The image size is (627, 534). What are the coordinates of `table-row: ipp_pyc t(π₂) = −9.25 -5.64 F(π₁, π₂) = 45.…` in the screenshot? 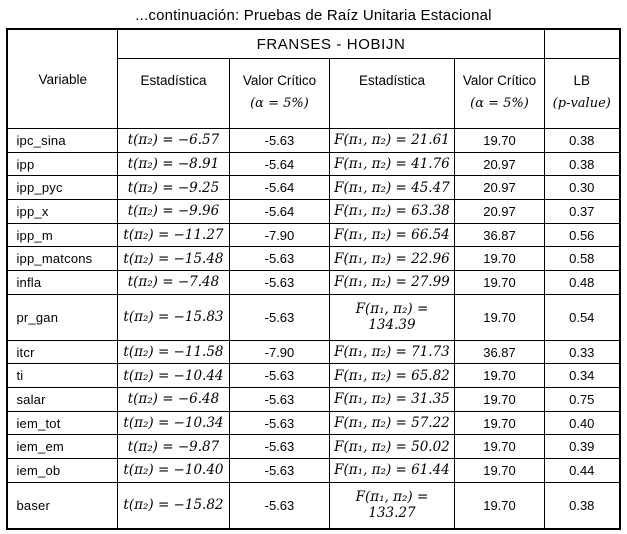 It's located at (313, 188).